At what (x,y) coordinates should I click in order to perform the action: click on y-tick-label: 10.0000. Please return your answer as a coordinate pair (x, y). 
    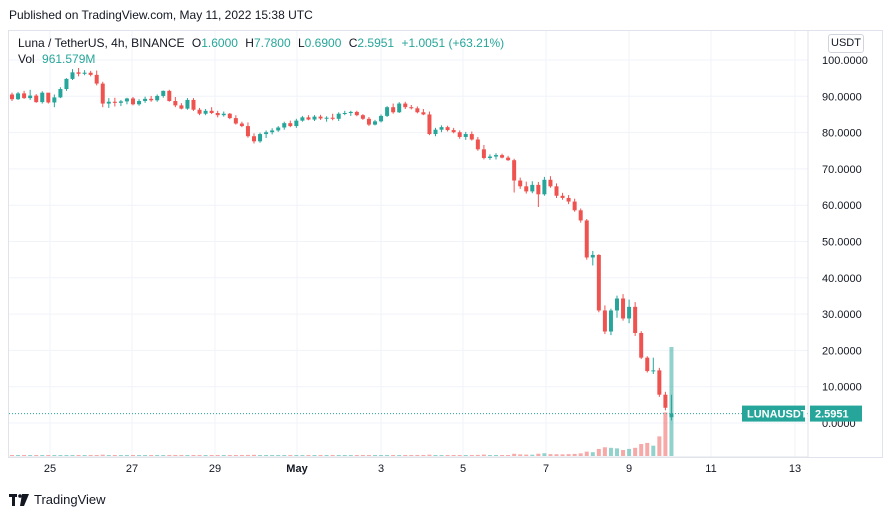
    Looking at the image, I should click on (842, 388).